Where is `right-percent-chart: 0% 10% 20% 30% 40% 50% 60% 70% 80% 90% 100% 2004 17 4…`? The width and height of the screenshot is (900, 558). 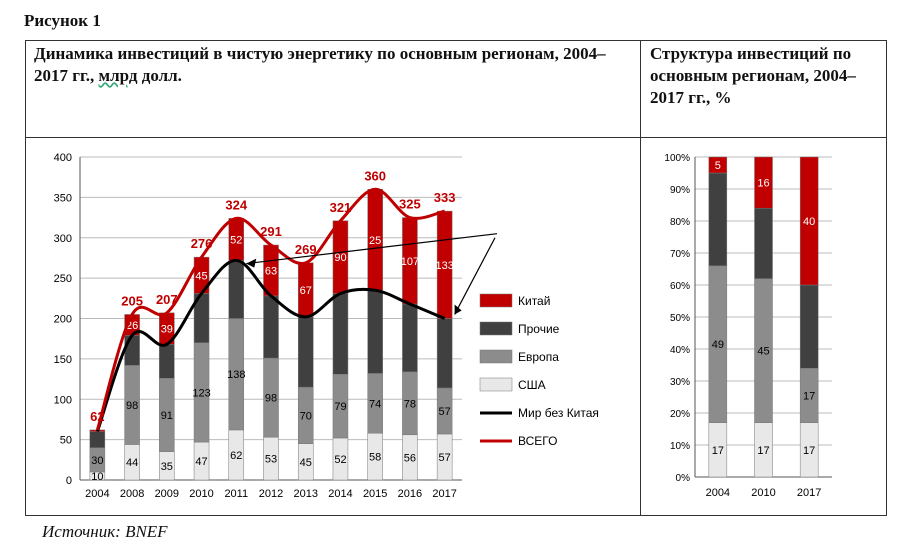 right-percent-chart: 0% 10% 20% 30% 40% 50% 60% 70% 80% 90% 100% 2004 17 4… is located at coordinates (748, 326).